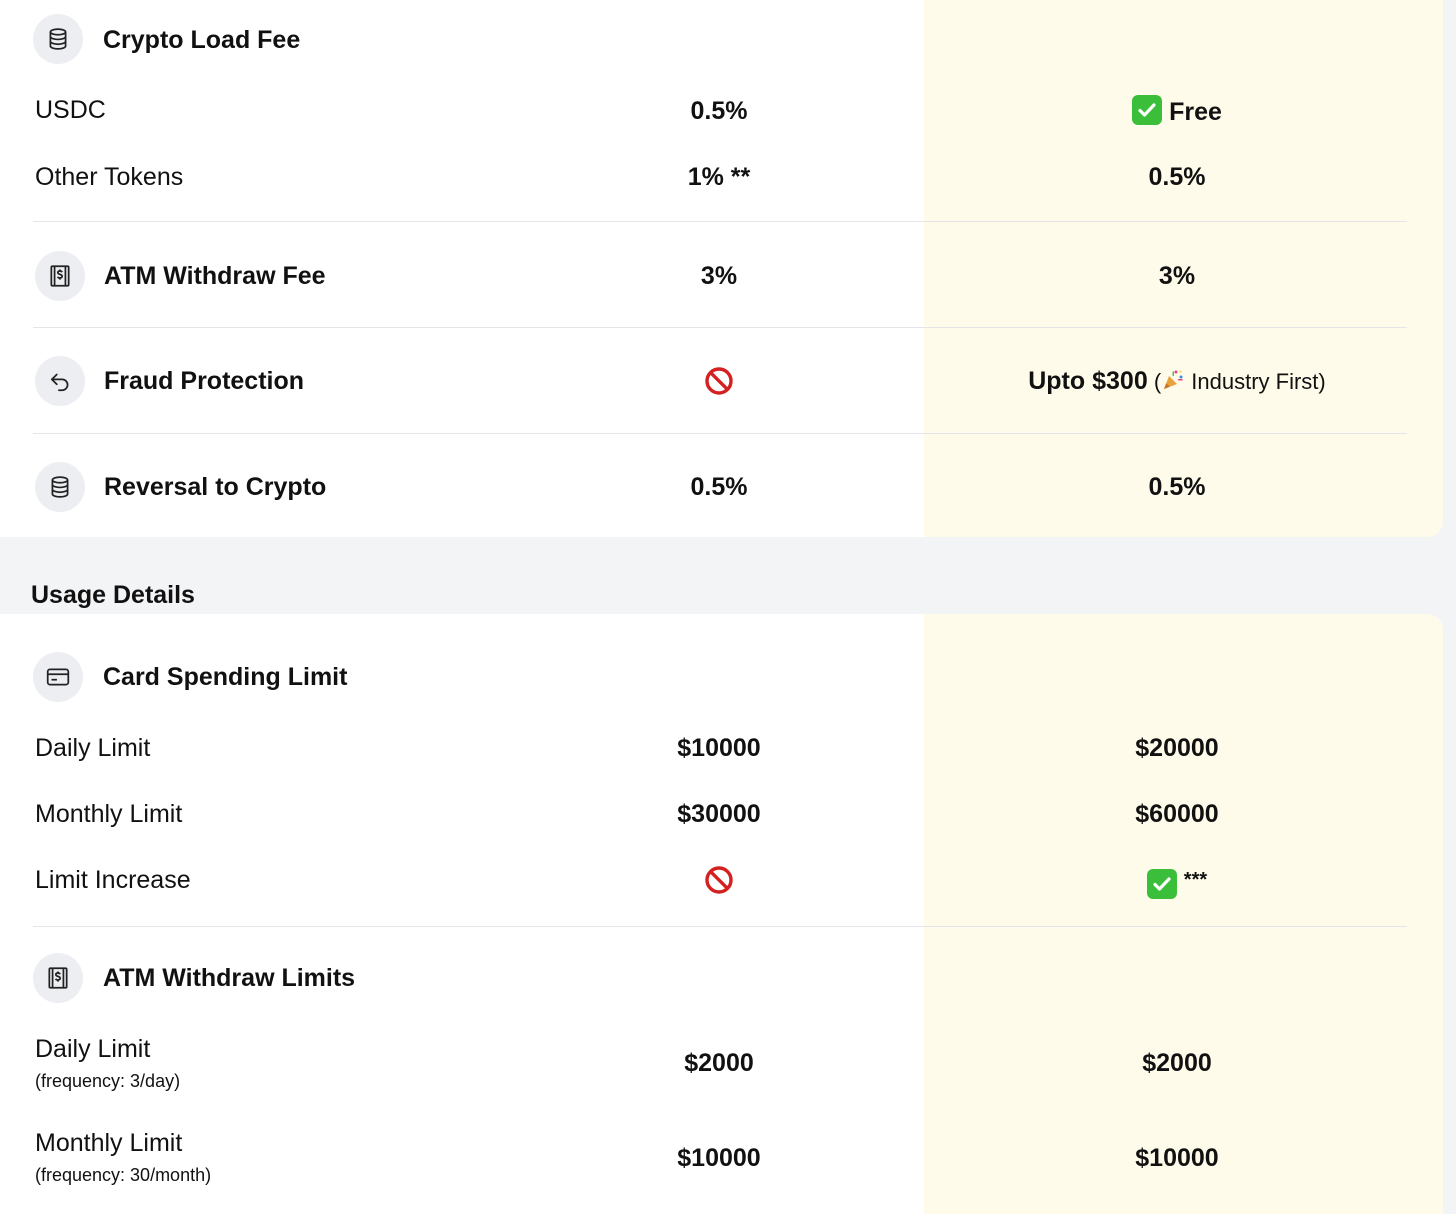  I want to click on reversal-to-crypto-standard-value: 0.5%, so click(719, 487).